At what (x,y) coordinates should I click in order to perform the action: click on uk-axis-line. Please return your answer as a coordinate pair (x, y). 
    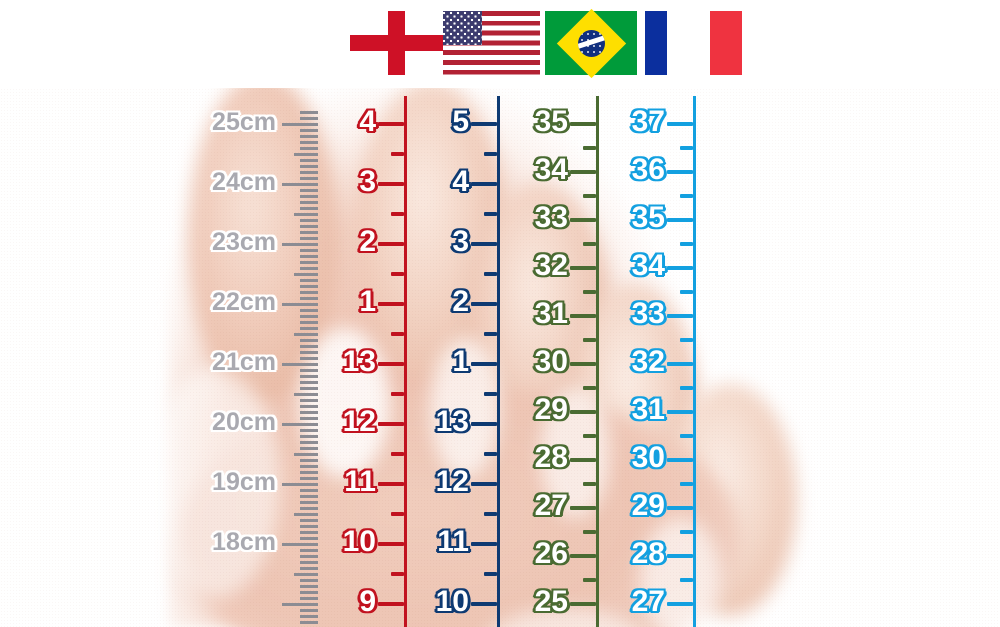
    Looking at the image, I should click on (405, 361).